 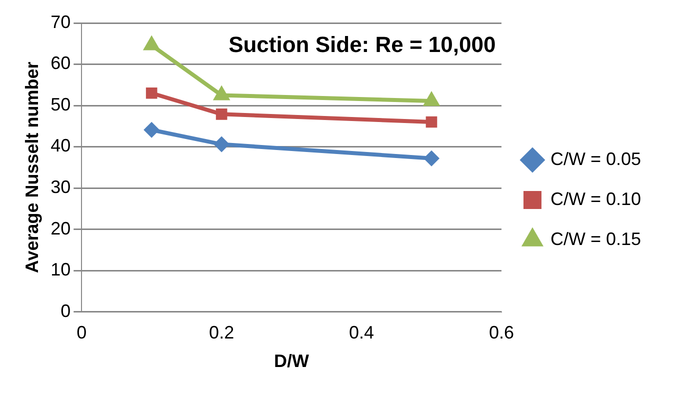 What do you see at coordinates (596, 158) in the screenshot?
I see `legend-label: C/W = 0.05` at bounding box center [596, 158].